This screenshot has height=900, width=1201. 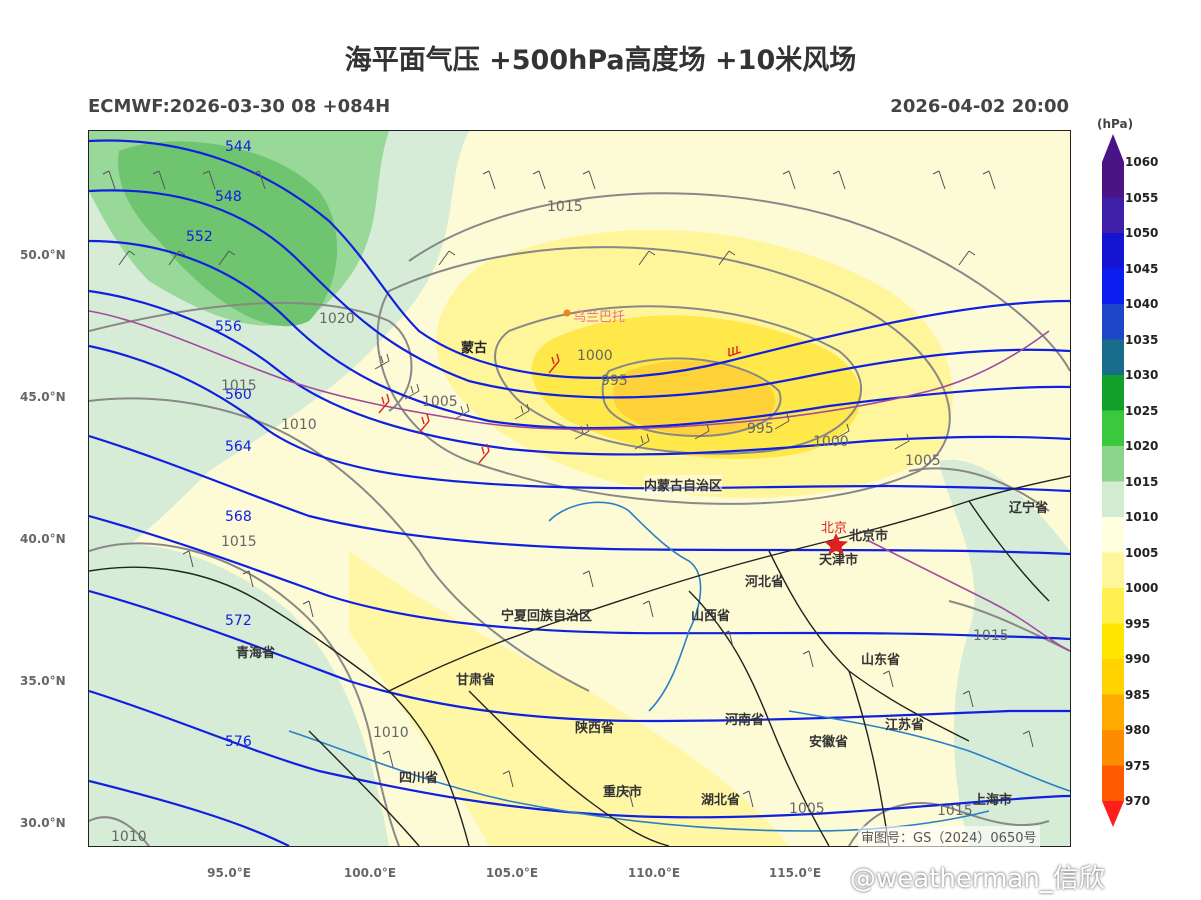 What do you see at coordinates (881, 660) in the screenshot?
I see `label-shandong: 山东省` at bounding box center [881, 660].